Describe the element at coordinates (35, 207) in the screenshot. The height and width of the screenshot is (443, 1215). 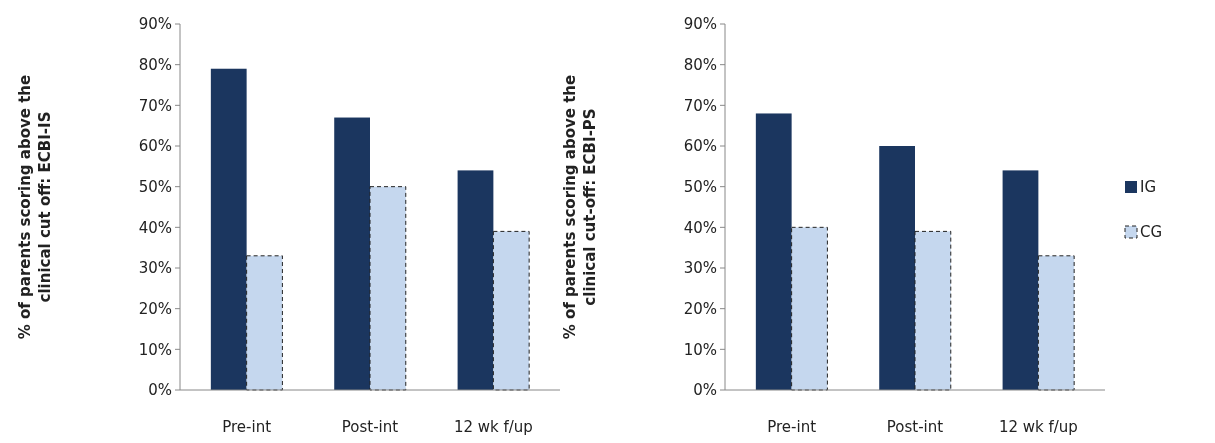
I see `y-axis-title: % of parents scoring above the clinical cut off: ECBI-IS` at that location.